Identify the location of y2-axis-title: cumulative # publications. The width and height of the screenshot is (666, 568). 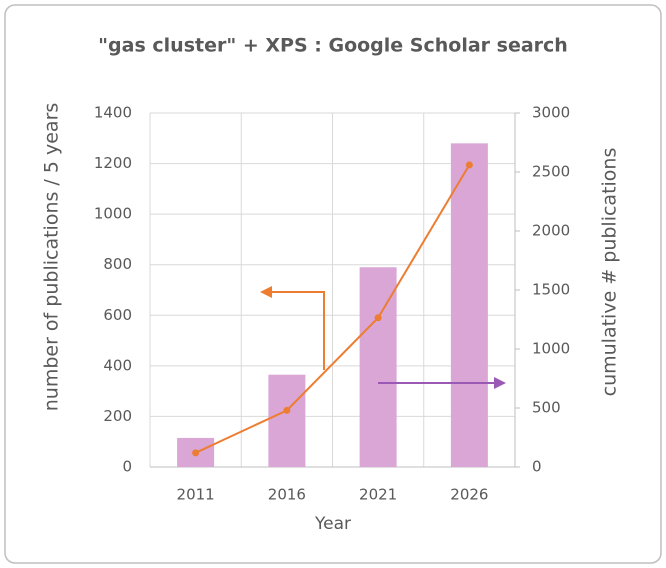
(610, 272).